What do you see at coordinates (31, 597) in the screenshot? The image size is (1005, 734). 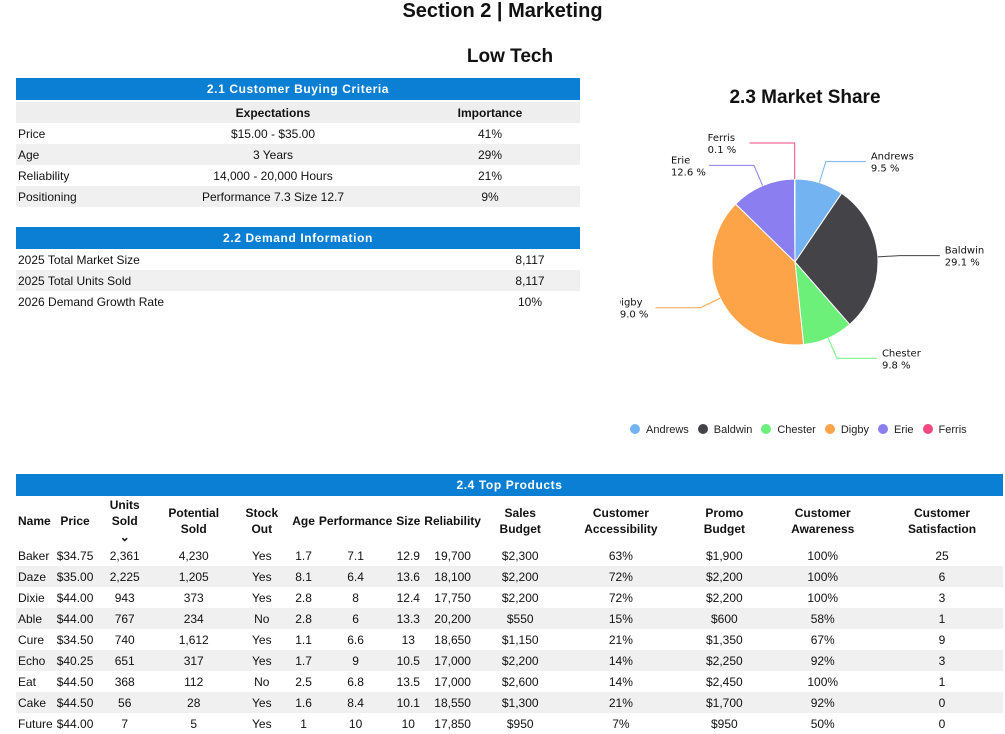 I see `table-cell: Dixie` at bounding box center [31, 597].